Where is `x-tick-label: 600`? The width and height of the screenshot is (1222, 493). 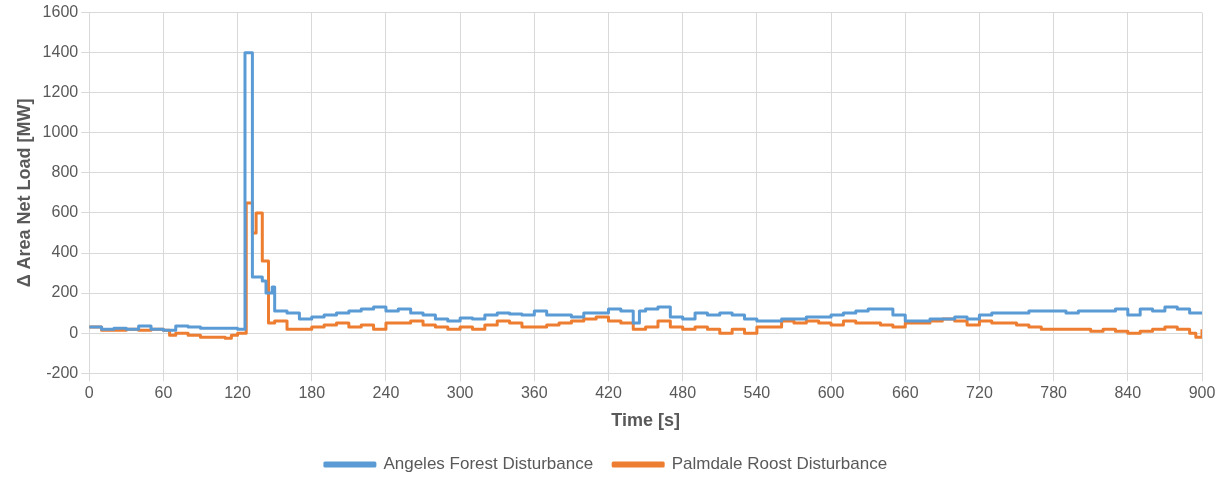
x-tick-label: 600 is located at coordinates (831, 393).